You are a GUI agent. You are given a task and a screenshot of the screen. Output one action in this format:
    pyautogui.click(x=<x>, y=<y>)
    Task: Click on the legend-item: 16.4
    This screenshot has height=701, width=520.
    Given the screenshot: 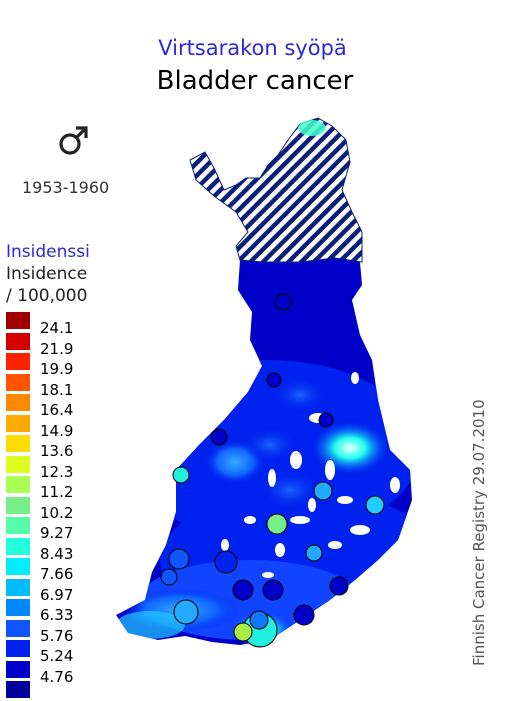 What is the action you would take?
    pyautogui.click(x=66, y=406)
    